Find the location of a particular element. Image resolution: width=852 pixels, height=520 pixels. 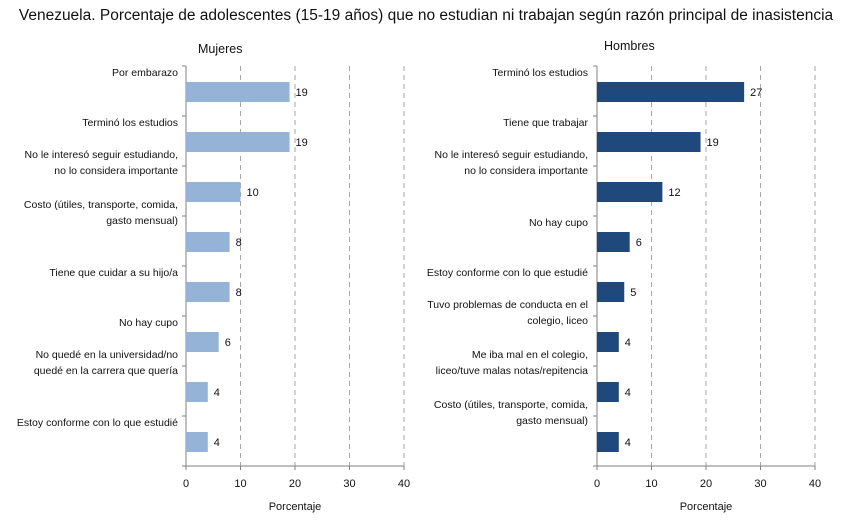

mujeres-panel-title: Mujeres is located at coordinates (220, 49).